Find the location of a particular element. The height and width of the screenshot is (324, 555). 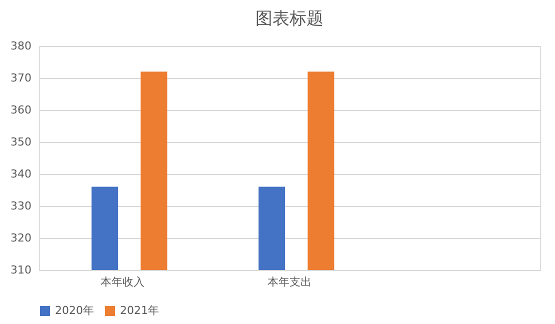

legend-label: 2021年 is located at coordinates (139, 310).